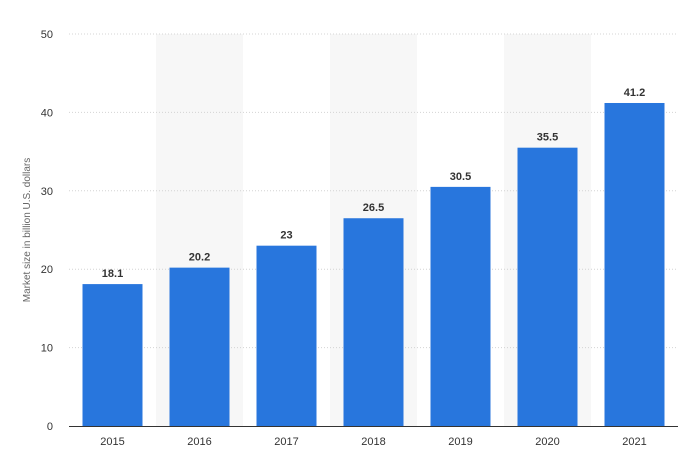 This screenshot has height=471, width=684. What do you see at coordinates (199, 258) in the screenshot?
I see `data-label: 20.2` at bounding box center [199, 258].